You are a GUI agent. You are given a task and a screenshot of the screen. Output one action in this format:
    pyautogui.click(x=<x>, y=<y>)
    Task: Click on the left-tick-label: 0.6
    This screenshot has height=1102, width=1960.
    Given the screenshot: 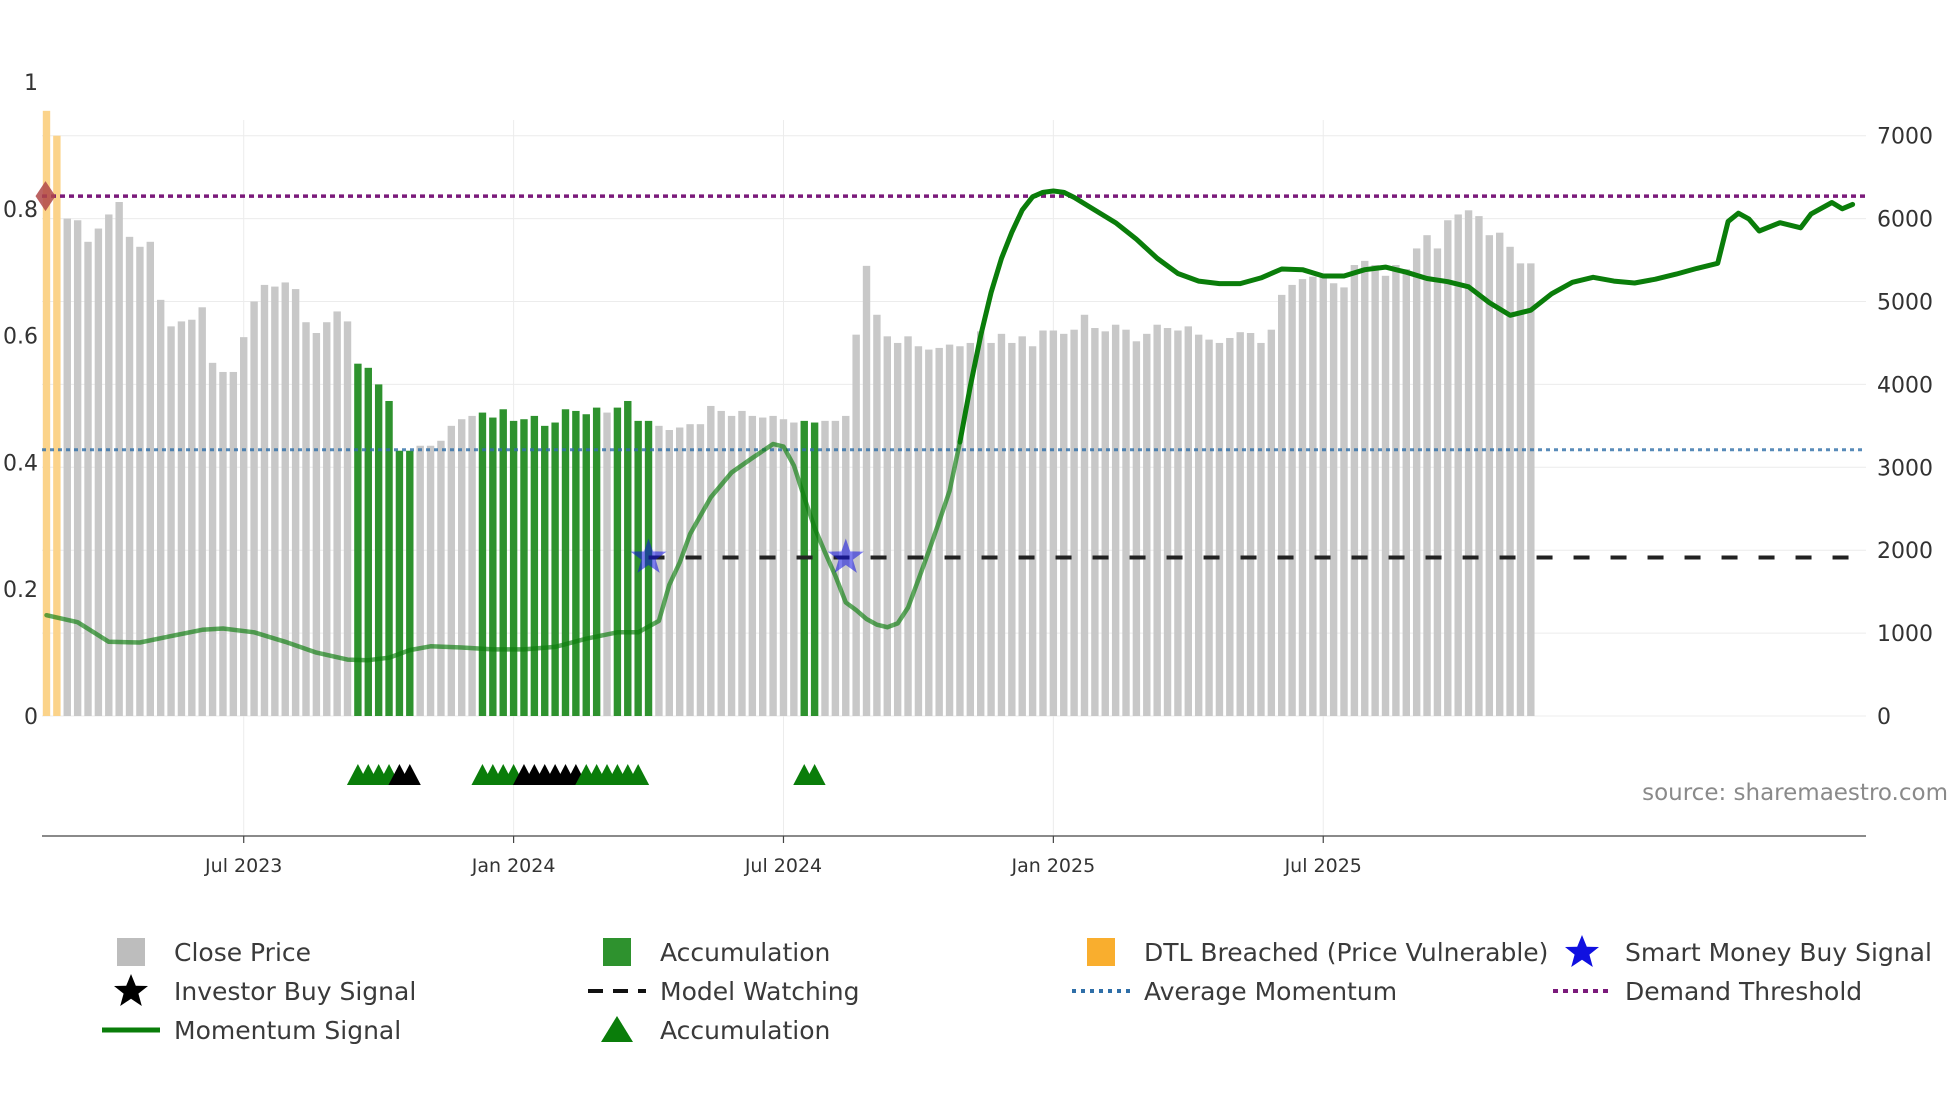 What is the action you would take?
    pyautogui.click(x=20, y=337)
    